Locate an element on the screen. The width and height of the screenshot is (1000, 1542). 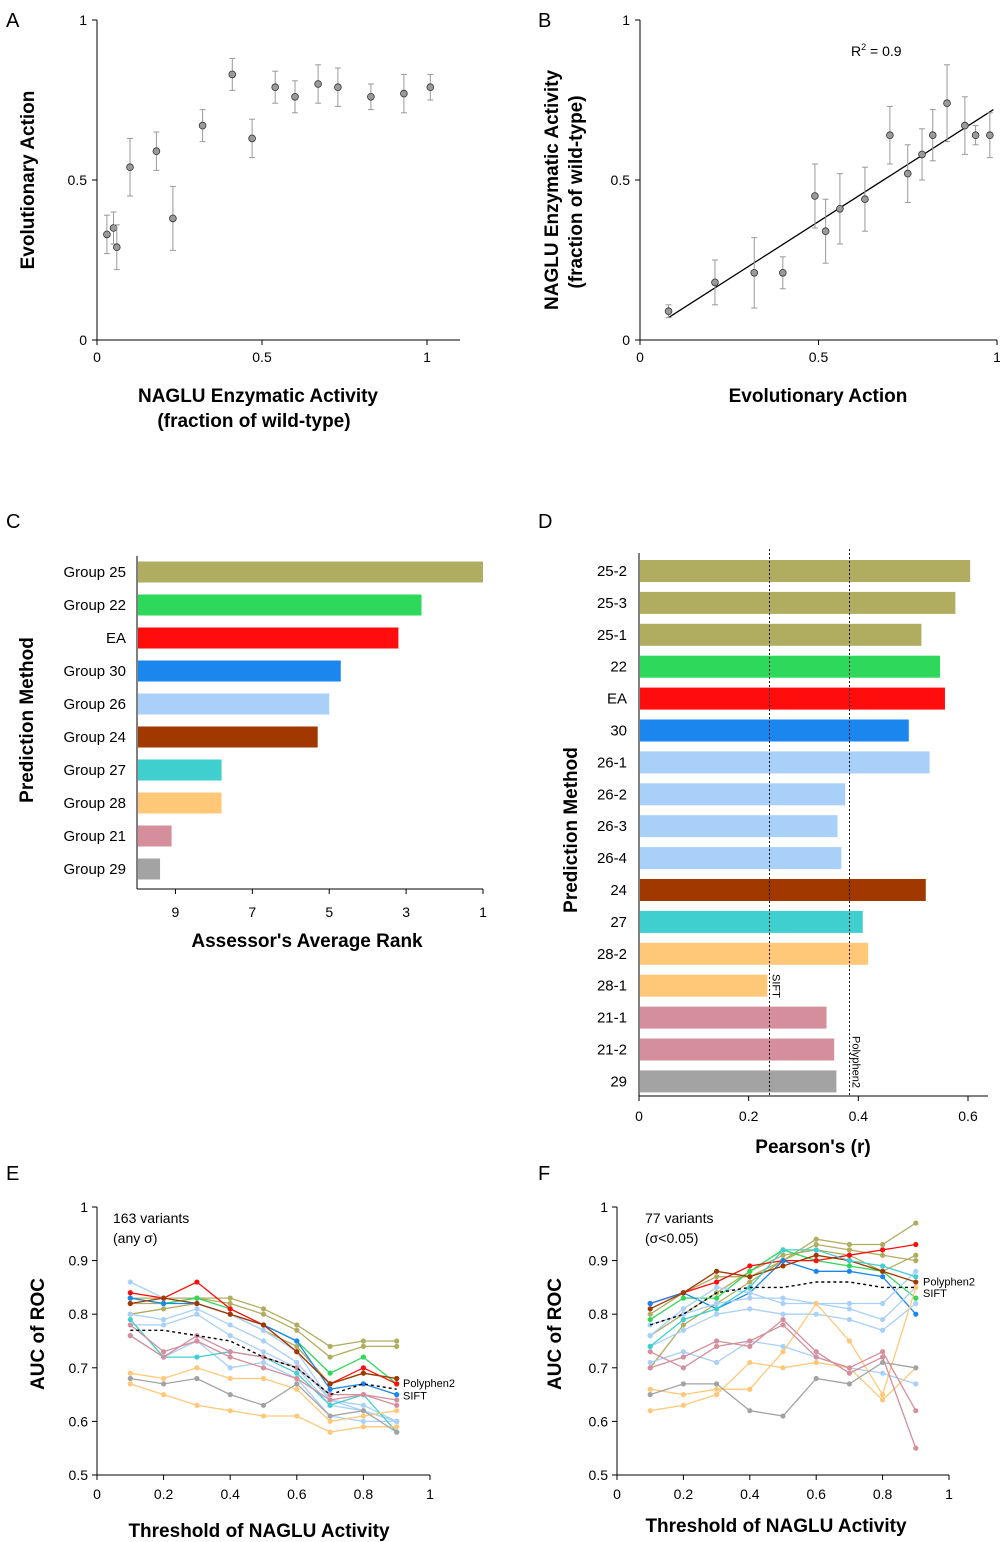
category-label: Group 24 is located at coordinates (94, 737).